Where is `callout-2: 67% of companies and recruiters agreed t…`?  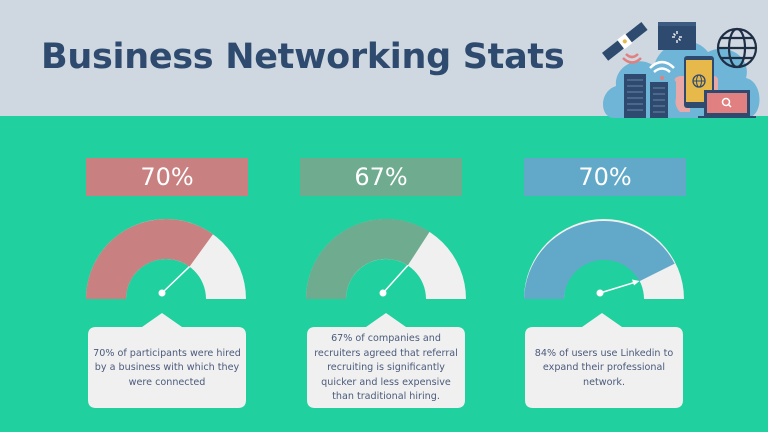 callout-2: 67% of companies and recruiters agreed t… is located at coordinates (386, 360).